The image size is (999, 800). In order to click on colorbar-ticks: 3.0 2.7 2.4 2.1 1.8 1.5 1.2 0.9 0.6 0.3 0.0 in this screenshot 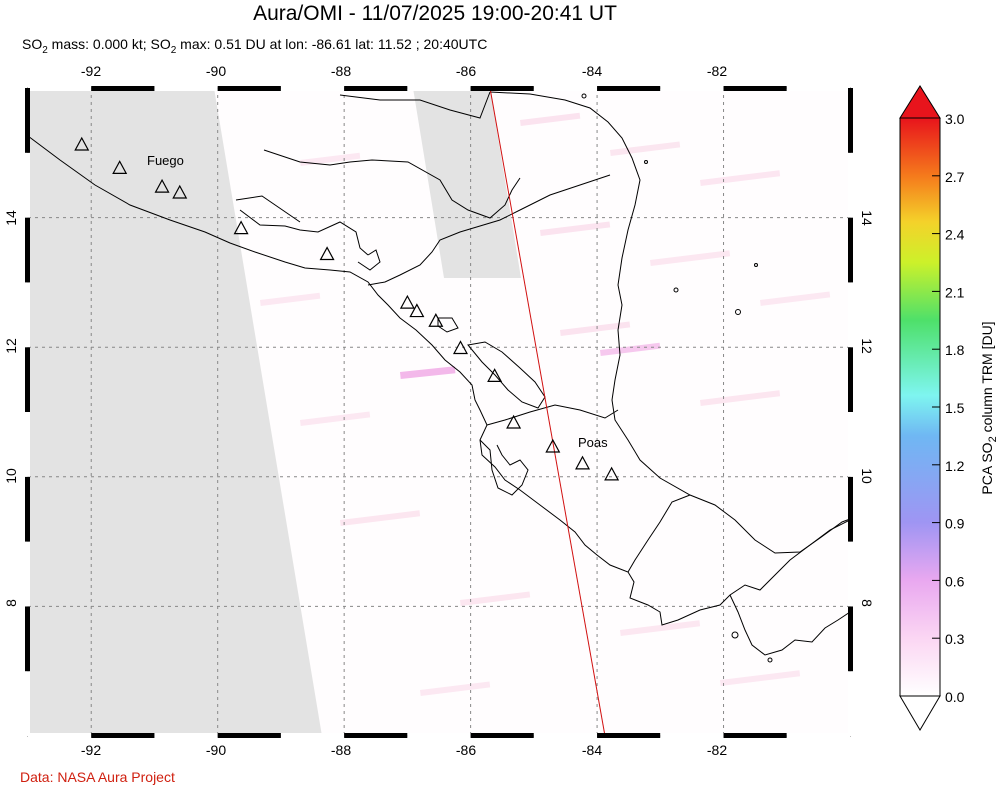, I will do `click(948, 408)`.